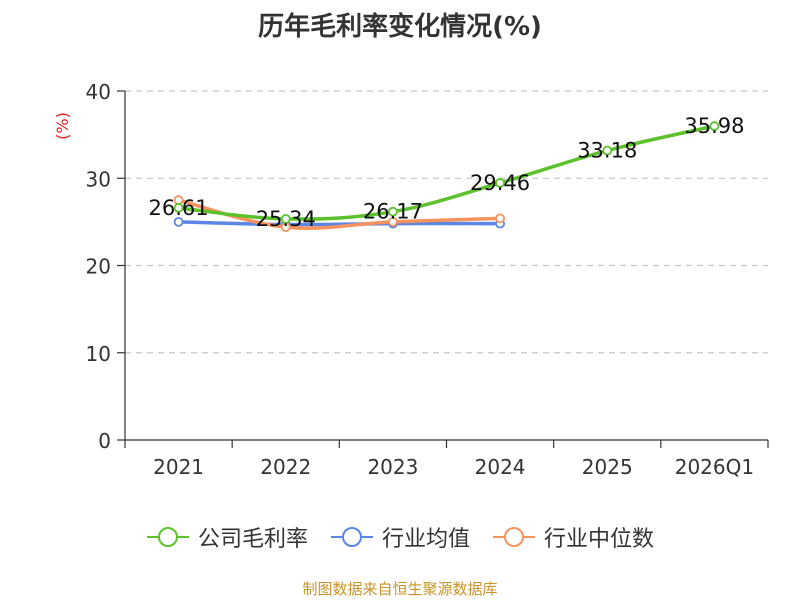  Describe the element at coordinates (98, 92) in the screenshot. I see `y-tick-label: 40` at that location.